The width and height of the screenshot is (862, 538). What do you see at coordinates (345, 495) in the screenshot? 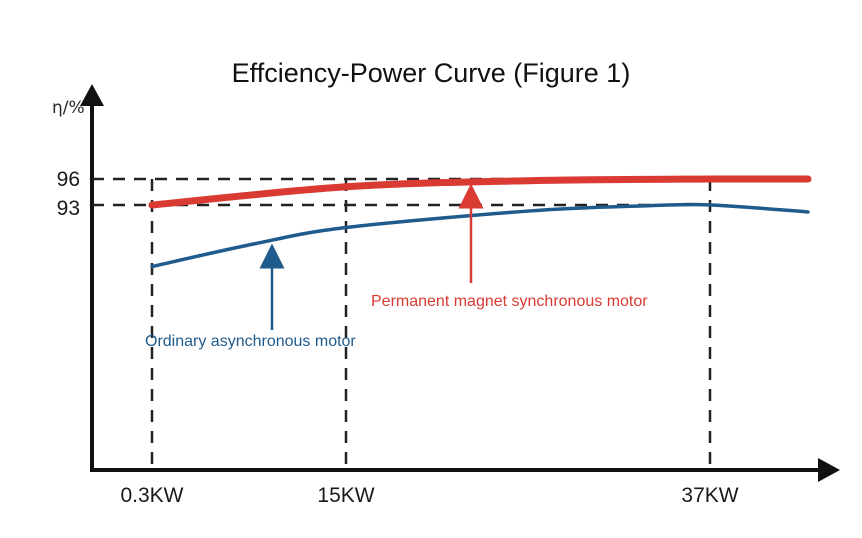
I see `x-tick-label: 15KW` at bounding box center [345, 495].